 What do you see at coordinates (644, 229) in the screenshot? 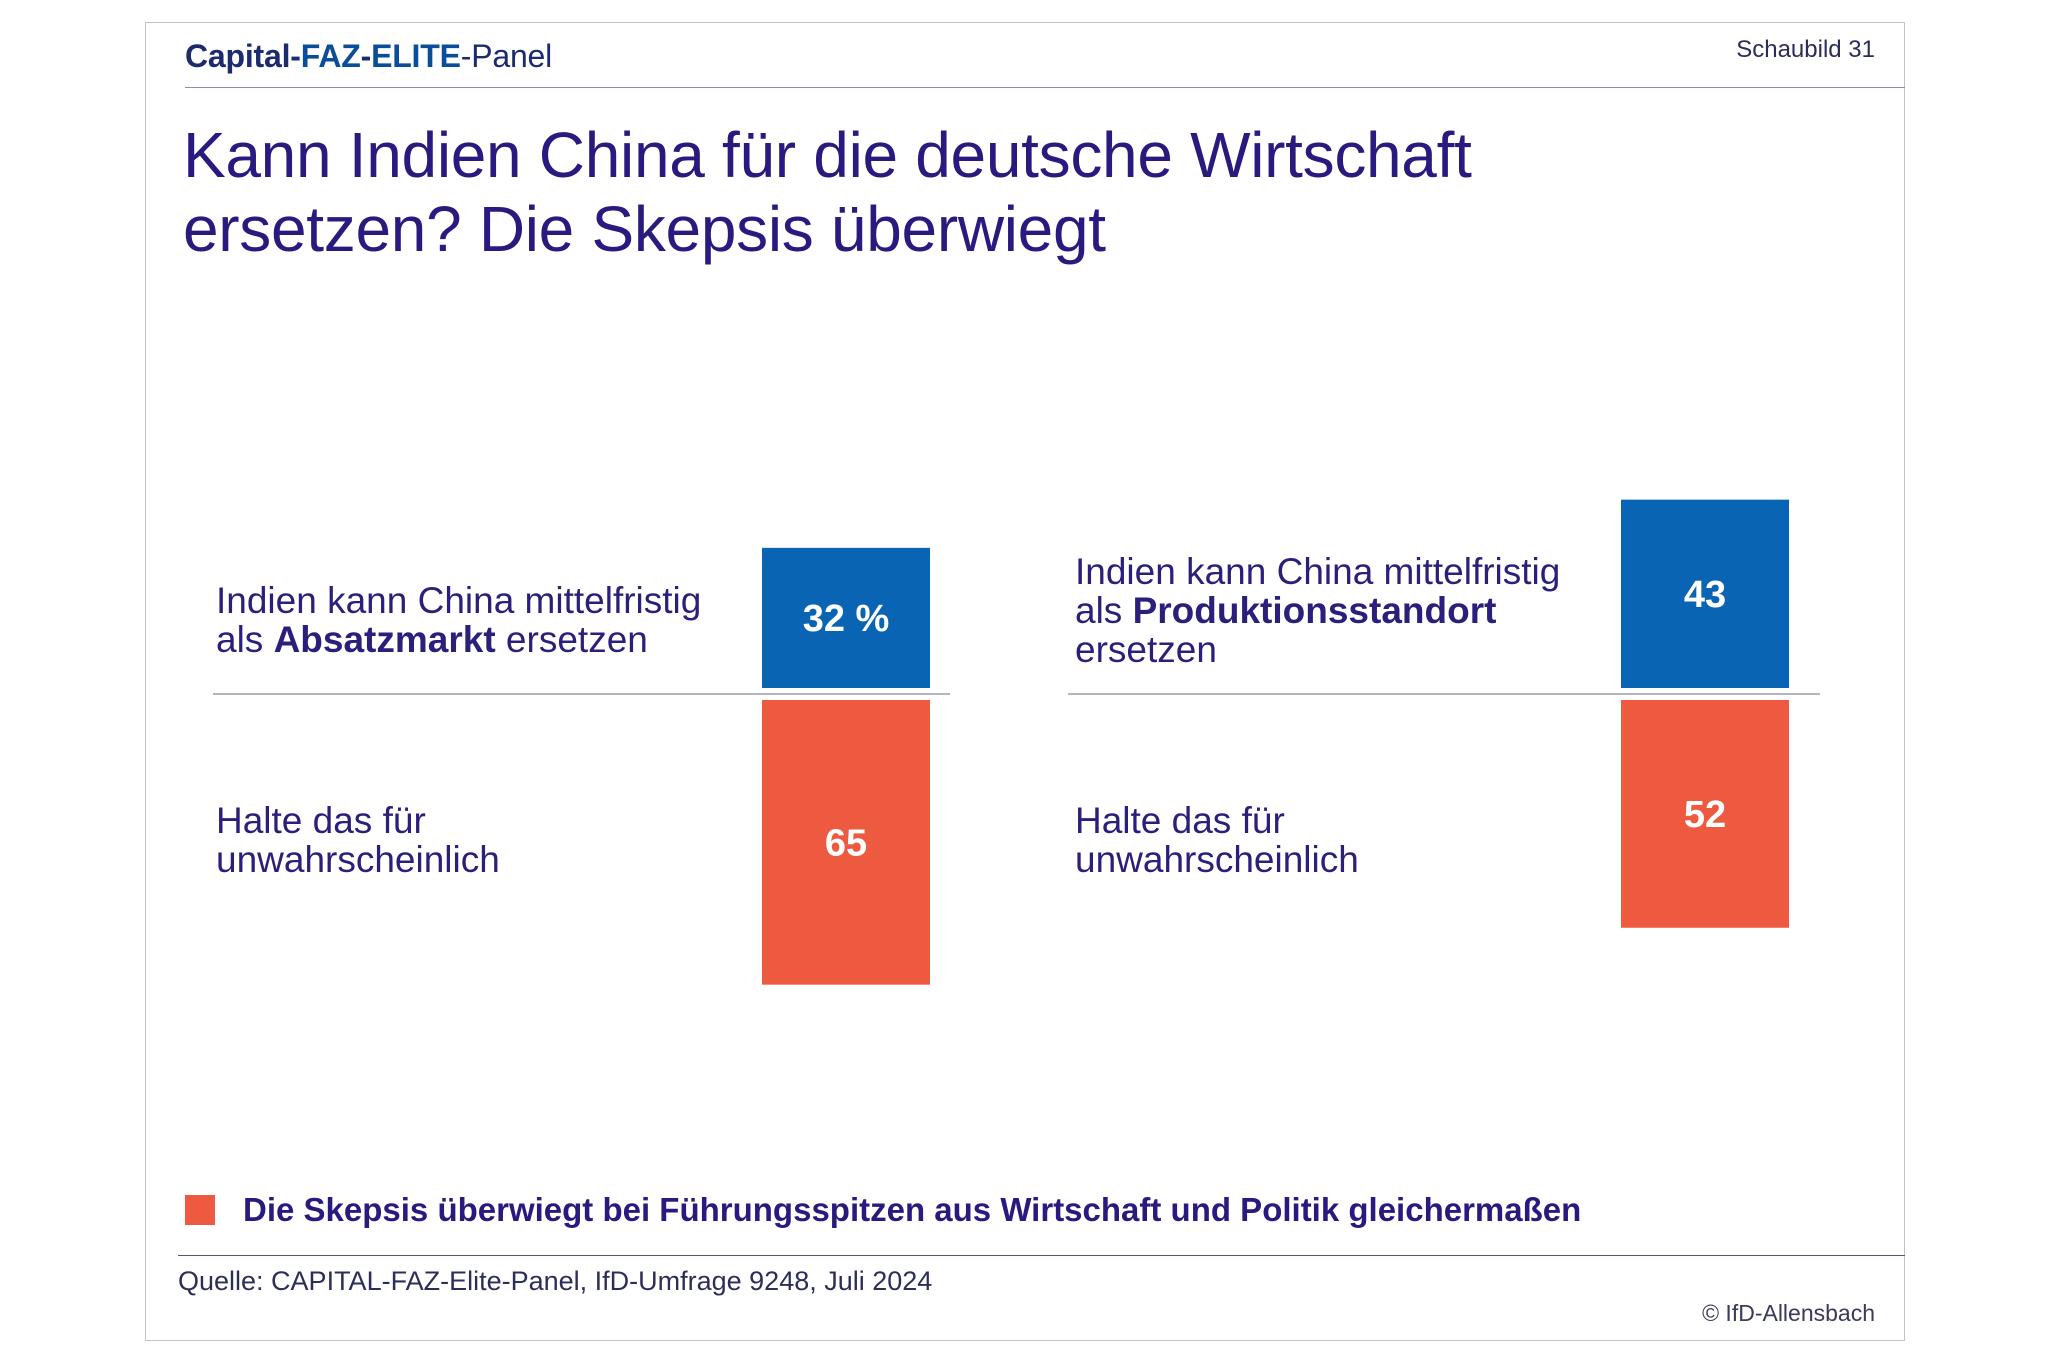
I see `title-line-2: ersetzen? Die Skepsis überwiegt` at bounding box center [644, 229].